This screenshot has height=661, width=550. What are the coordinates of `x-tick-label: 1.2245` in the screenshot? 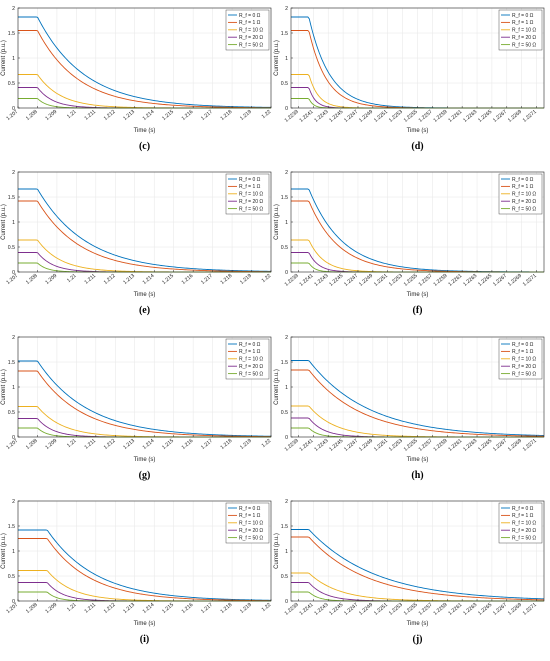 It's located at (336, 280).